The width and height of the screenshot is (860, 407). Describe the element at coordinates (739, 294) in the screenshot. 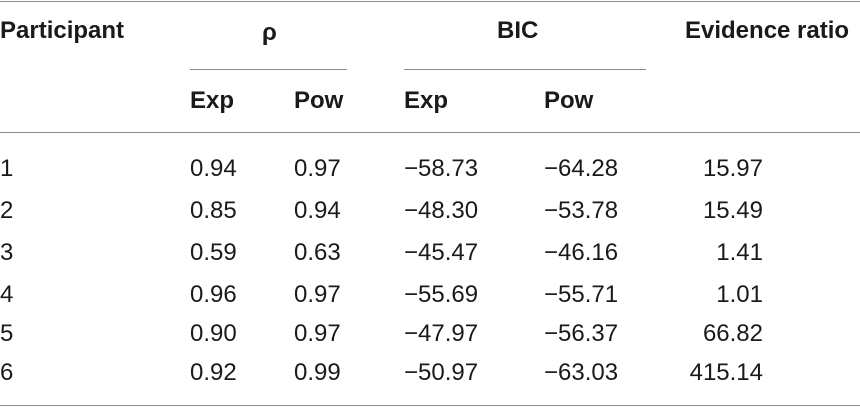

I see `cell-evidence-ratio: 1.01` at that location.